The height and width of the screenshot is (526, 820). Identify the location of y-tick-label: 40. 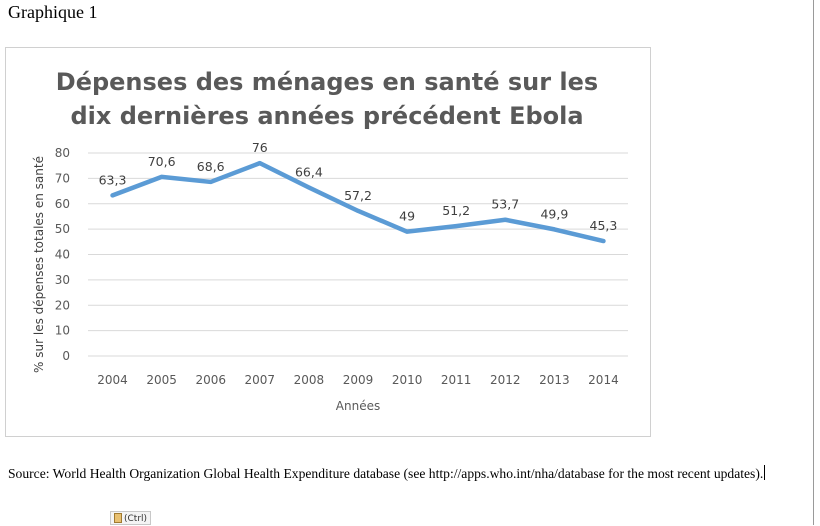
(62, 255).